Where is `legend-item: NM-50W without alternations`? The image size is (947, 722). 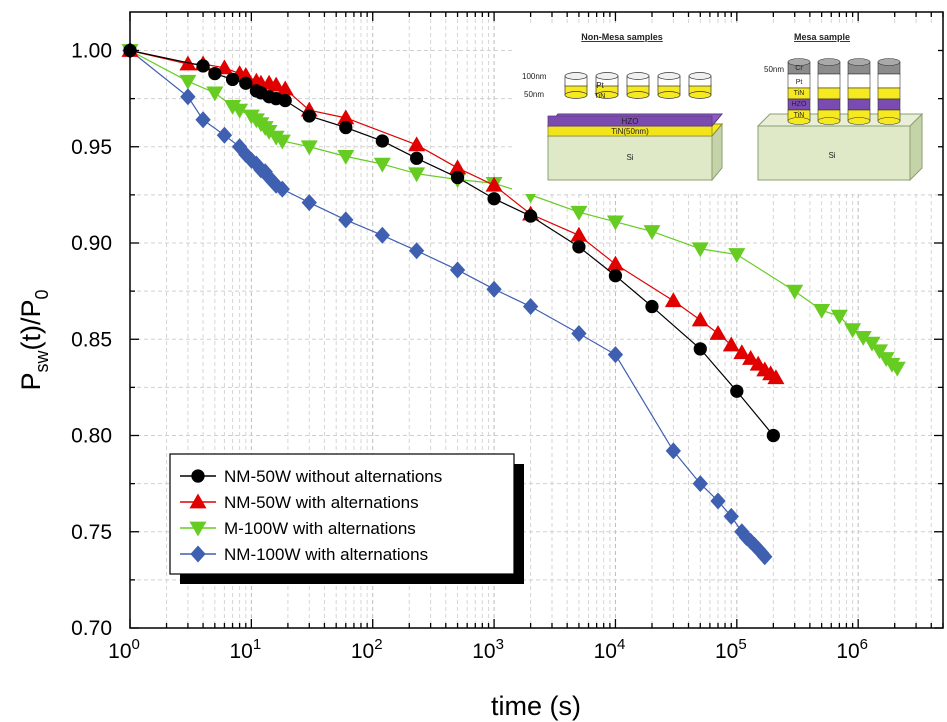
legend-item: NM-50W without alternations is located at coordinates (311, 476).